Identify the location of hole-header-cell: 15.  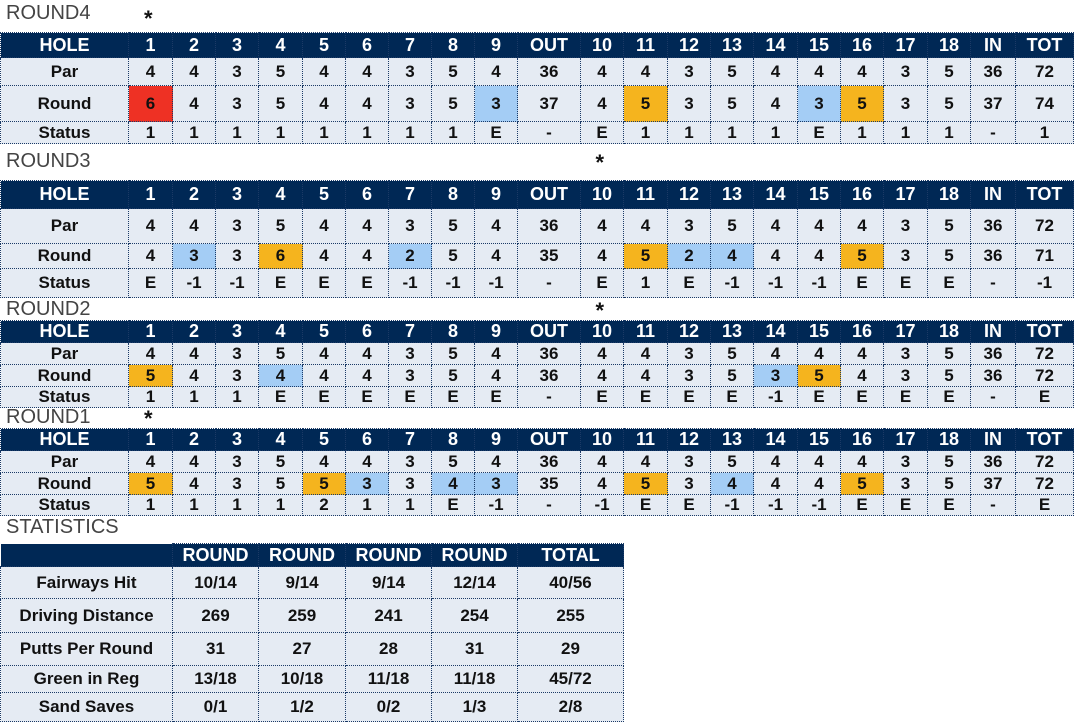
(819, 331).